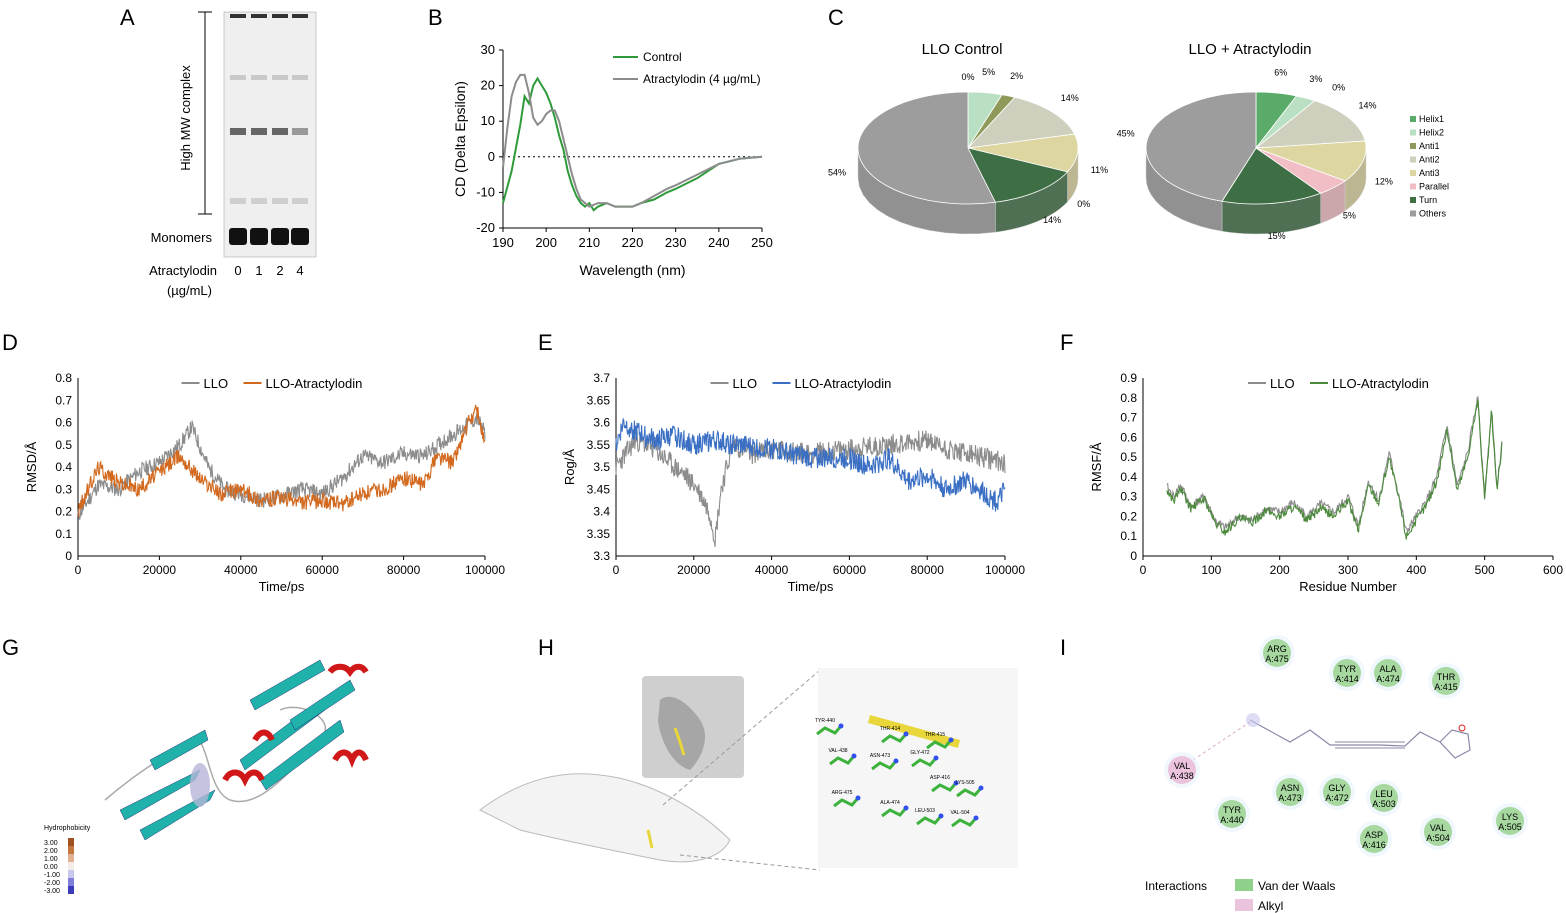 This screenshot has height=913, width=1566. I want to click on ligand-in-pocket, so click(679, 741).